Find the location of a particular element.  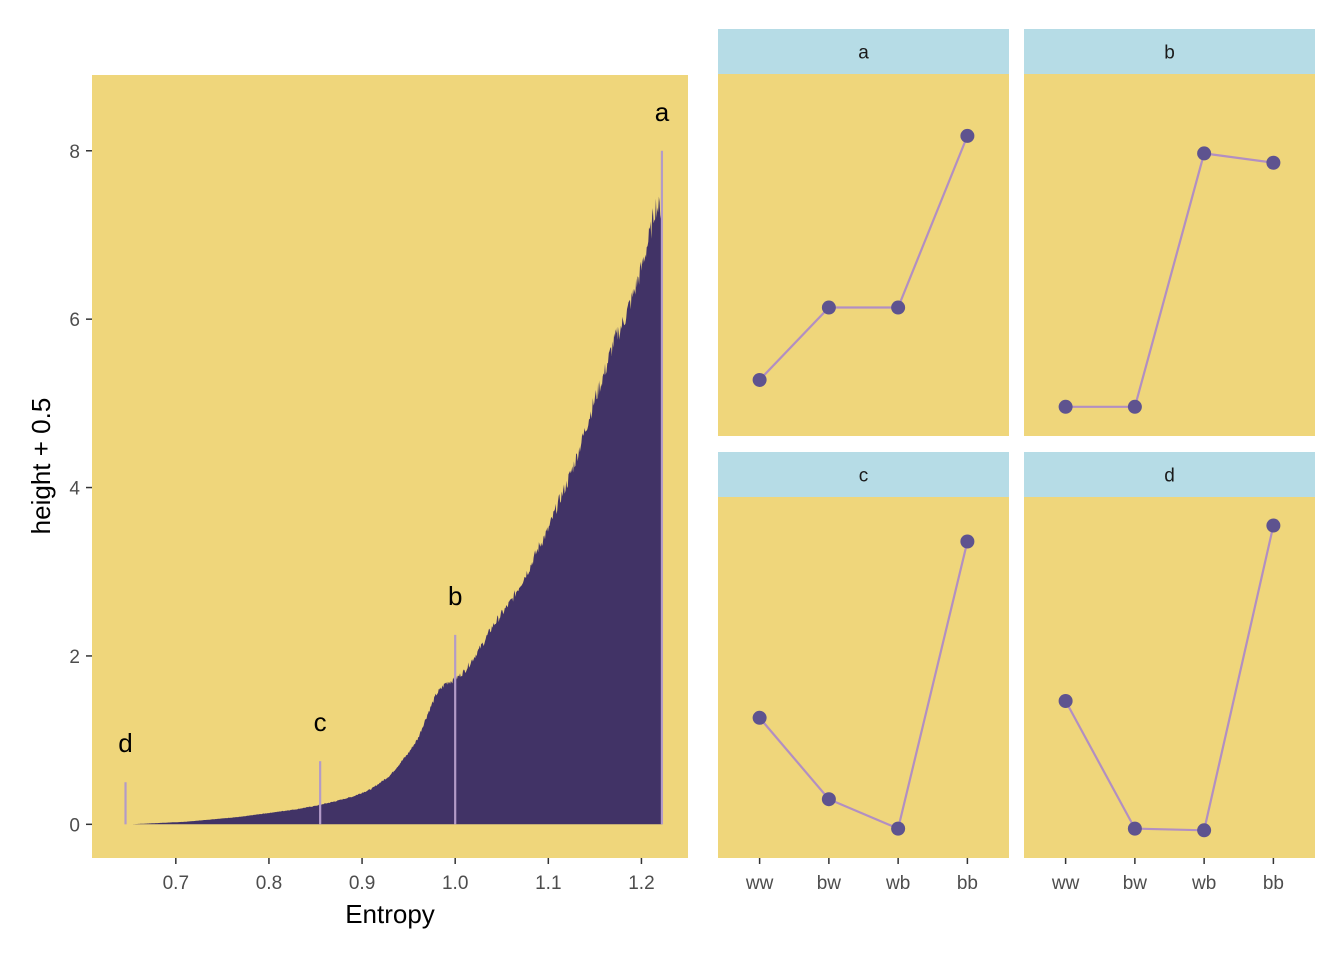

x-tick-label: 0.7 is located at coordinates (176, 883).